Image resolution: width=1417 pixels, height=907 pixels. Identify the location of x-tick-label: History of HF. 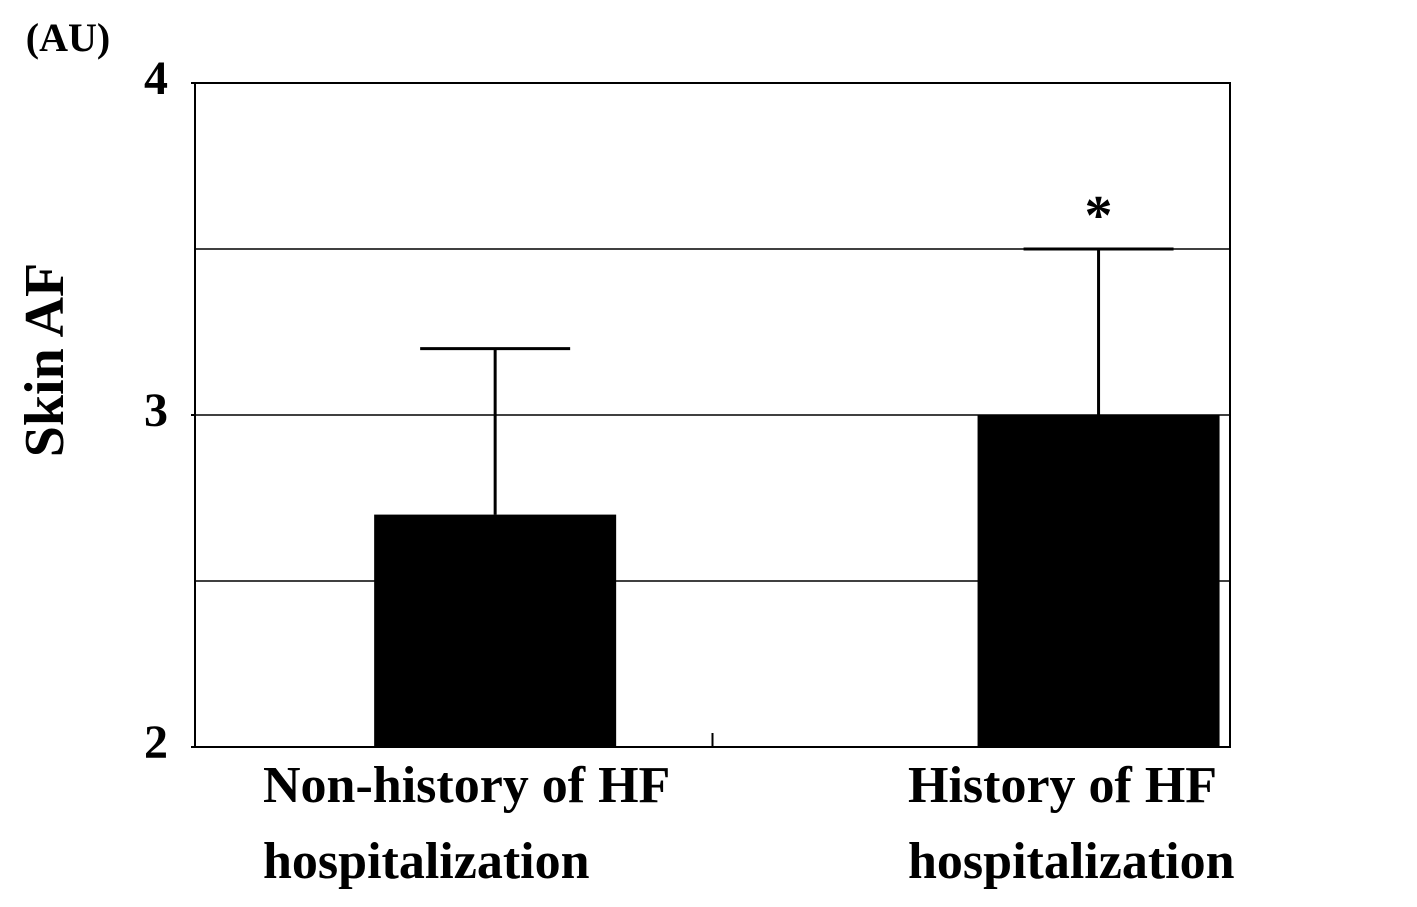
(1062, 785).